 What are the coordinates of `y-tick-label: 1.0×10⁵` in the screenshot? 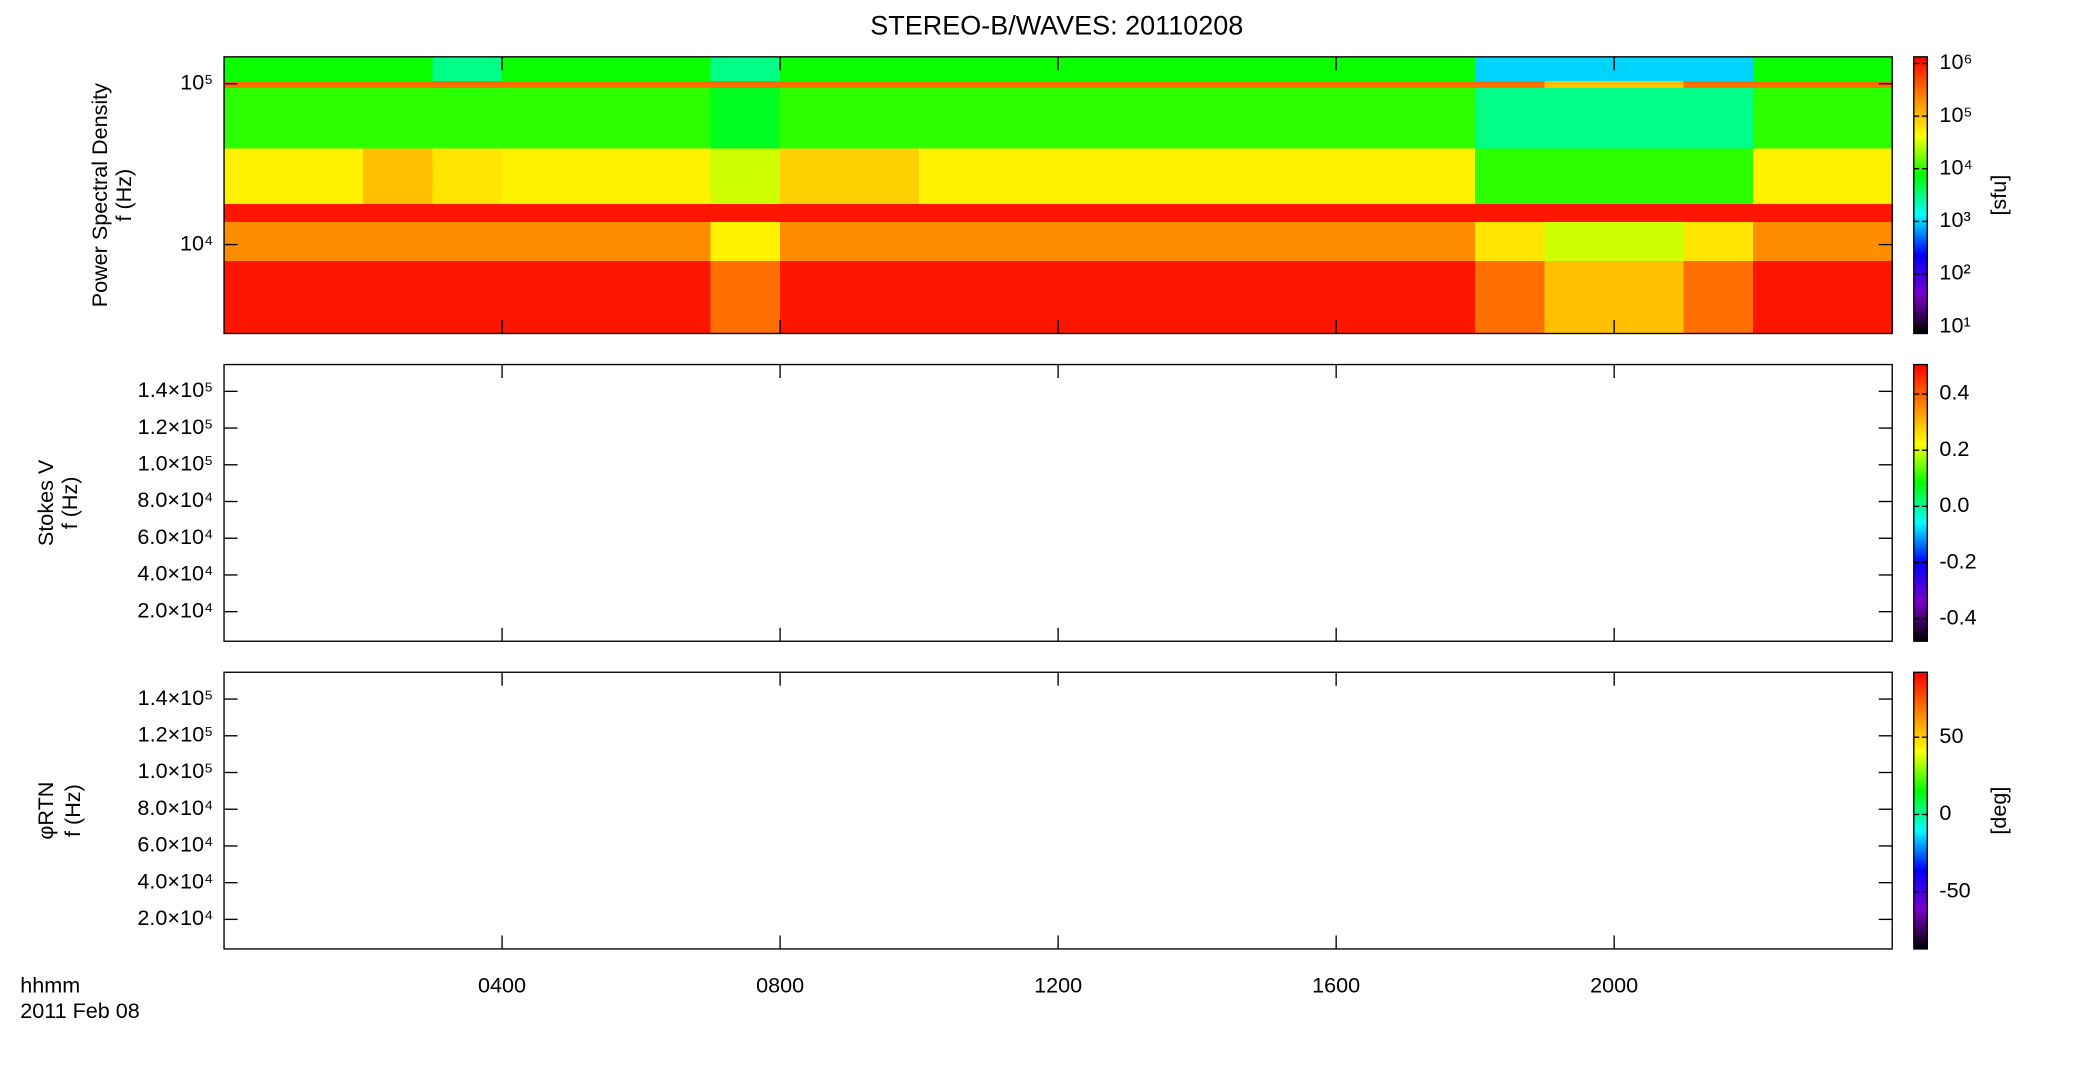 It's located at (176, 462).